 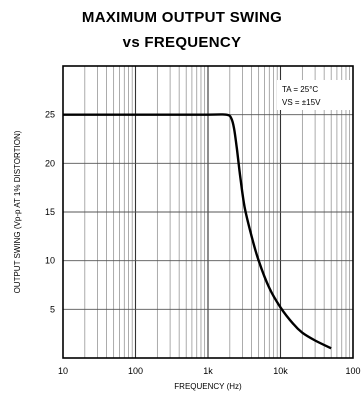 I want to click on chart-title-line1: MAXIMUM OUTPUT SWING, so click(x=182, y=17).